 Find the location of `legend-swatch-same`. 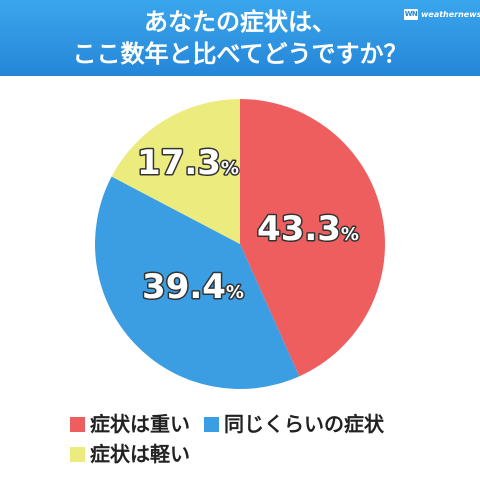

legend-swatch-same is located at coordinates (211, 424).